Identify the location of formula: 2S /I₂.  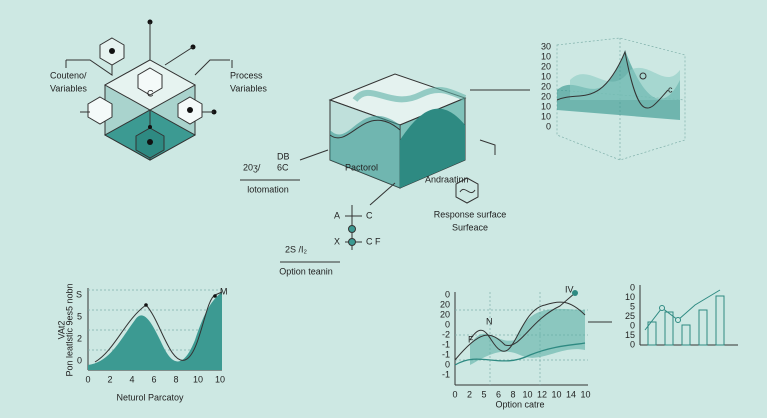
(296, 249).